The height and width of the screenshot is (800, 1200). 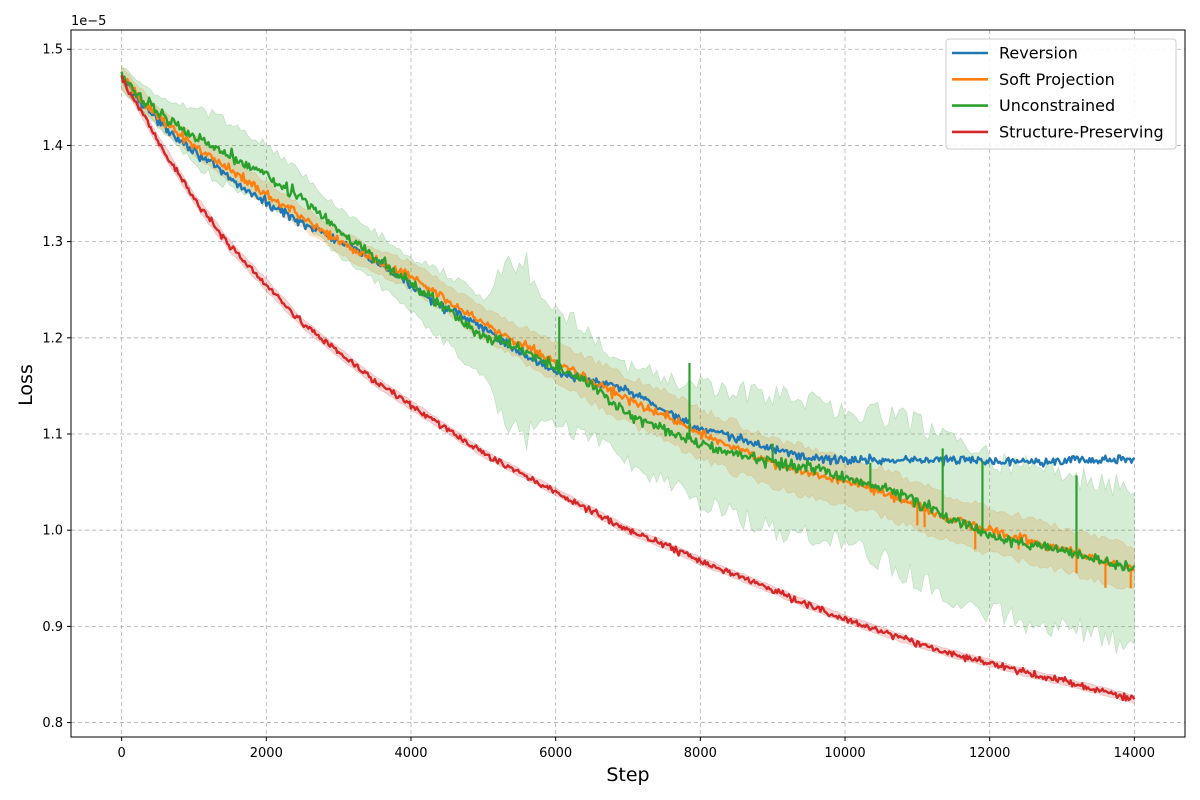 I want to click on y-tick-label: 0.8, so click(x=52, y=723).